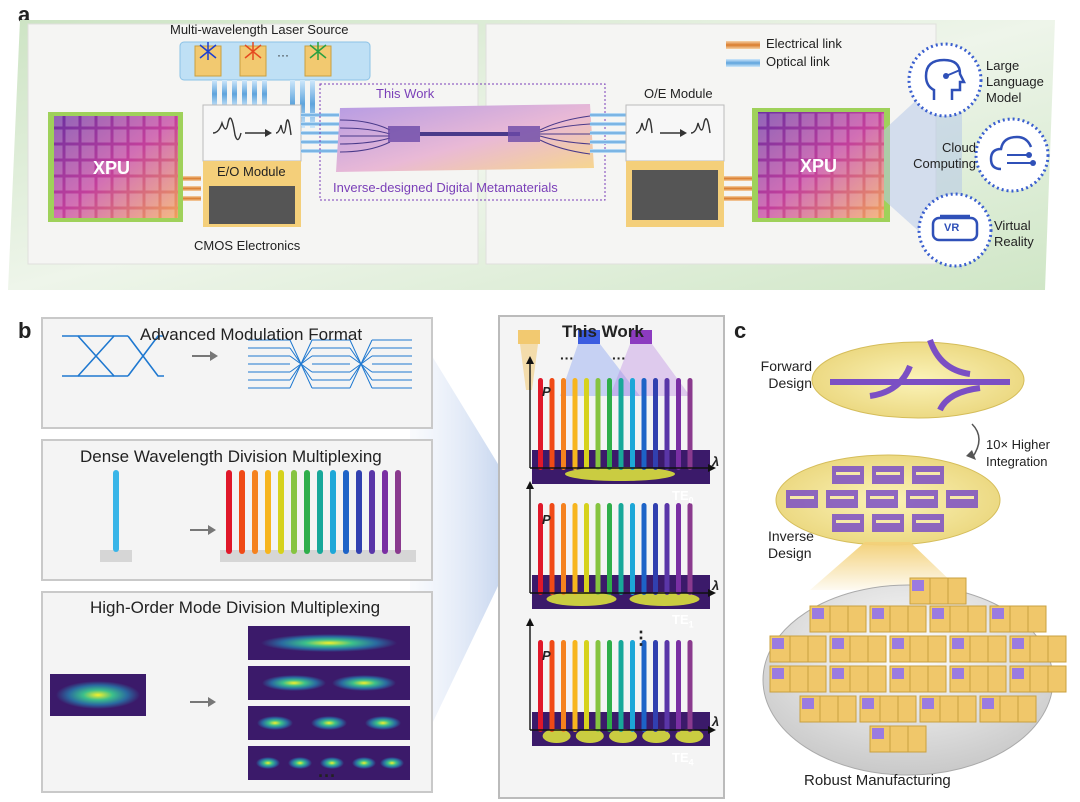 Image resolution: width=1080 pixels, height=802 pixels. What do you see at coordinates (235, 607) in the screenshot?
I see `mdm-title: High-Order Mode Division Multiplexing` at bounding box center [235, 607].